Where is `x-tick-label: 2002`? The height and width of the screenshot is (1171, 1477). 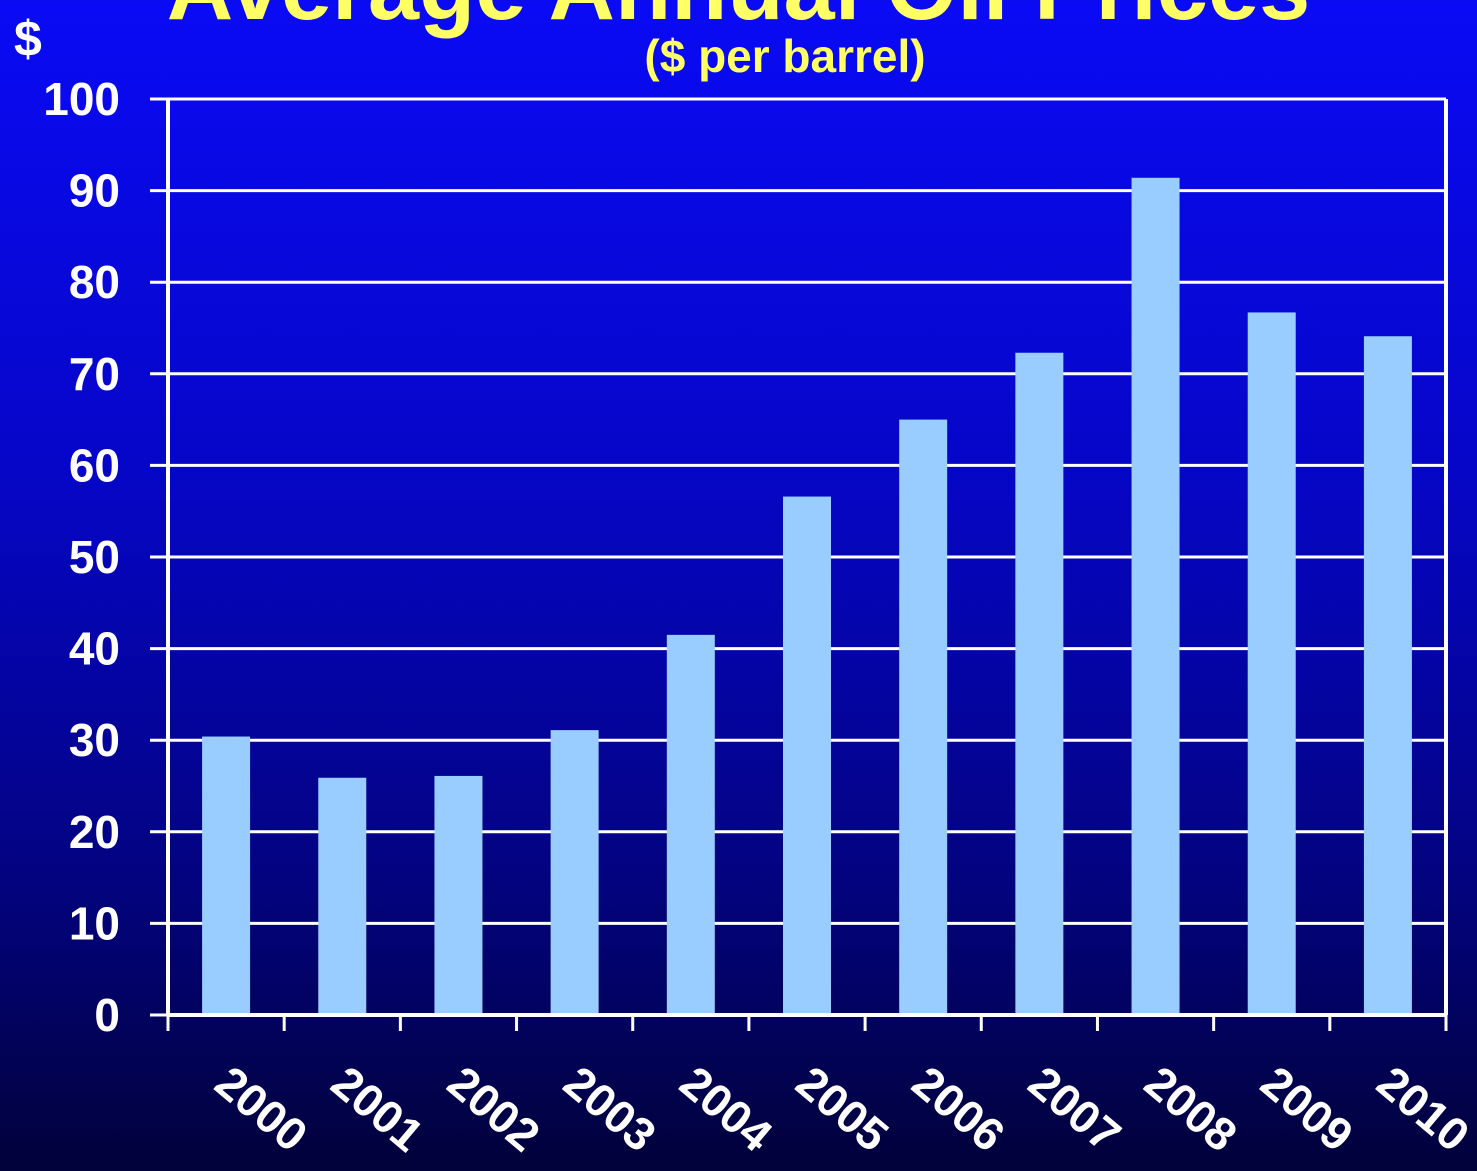 x-tick-label: 2002 is located at coordinates (494, 1109).